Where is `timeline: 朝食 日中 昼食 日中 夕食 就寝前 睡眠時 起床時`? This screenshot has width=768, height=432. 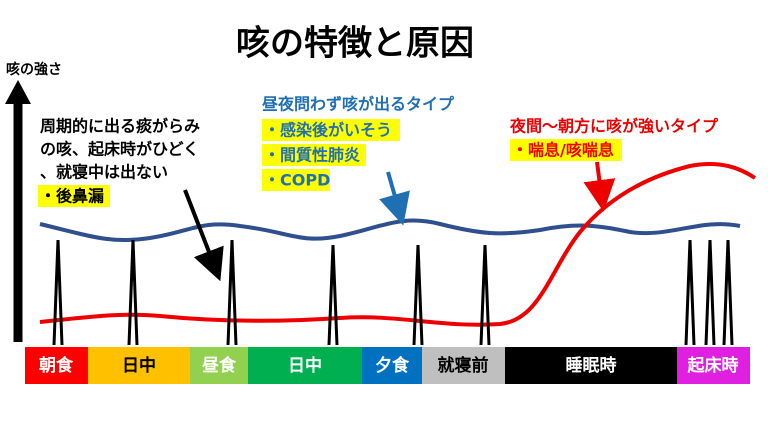 timeline: 朝食 日中 昼食 日中 夕食 就寝前 睡眠時 起床時 is located at coordinates (387, 365).